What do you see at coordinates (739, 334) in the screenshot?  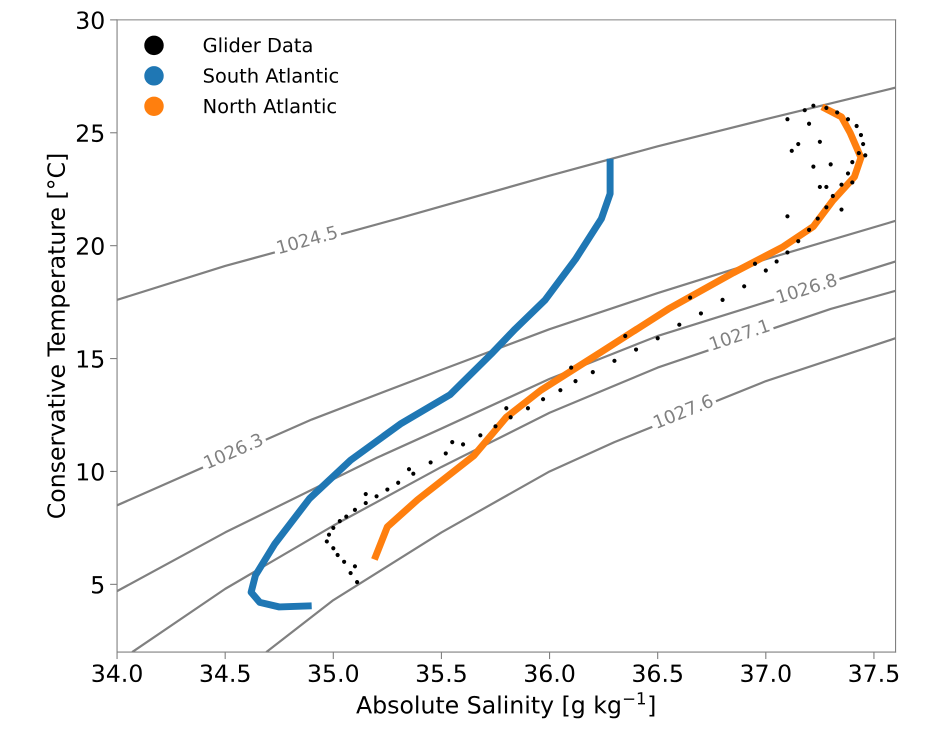 I see `annotation: 1027.1` at bounding box center [739, 334].